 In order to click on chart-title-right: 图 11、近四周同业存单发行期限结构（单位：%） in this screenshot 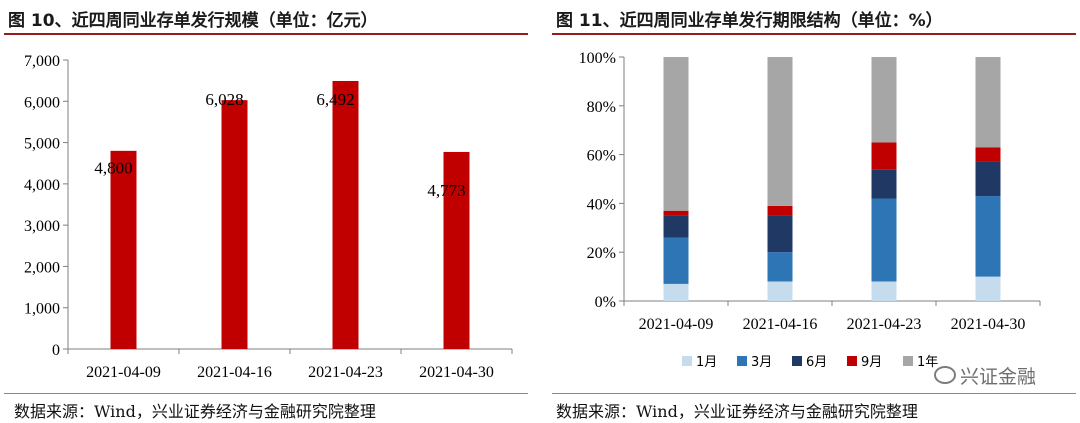, I will do `click(749, 21)`.